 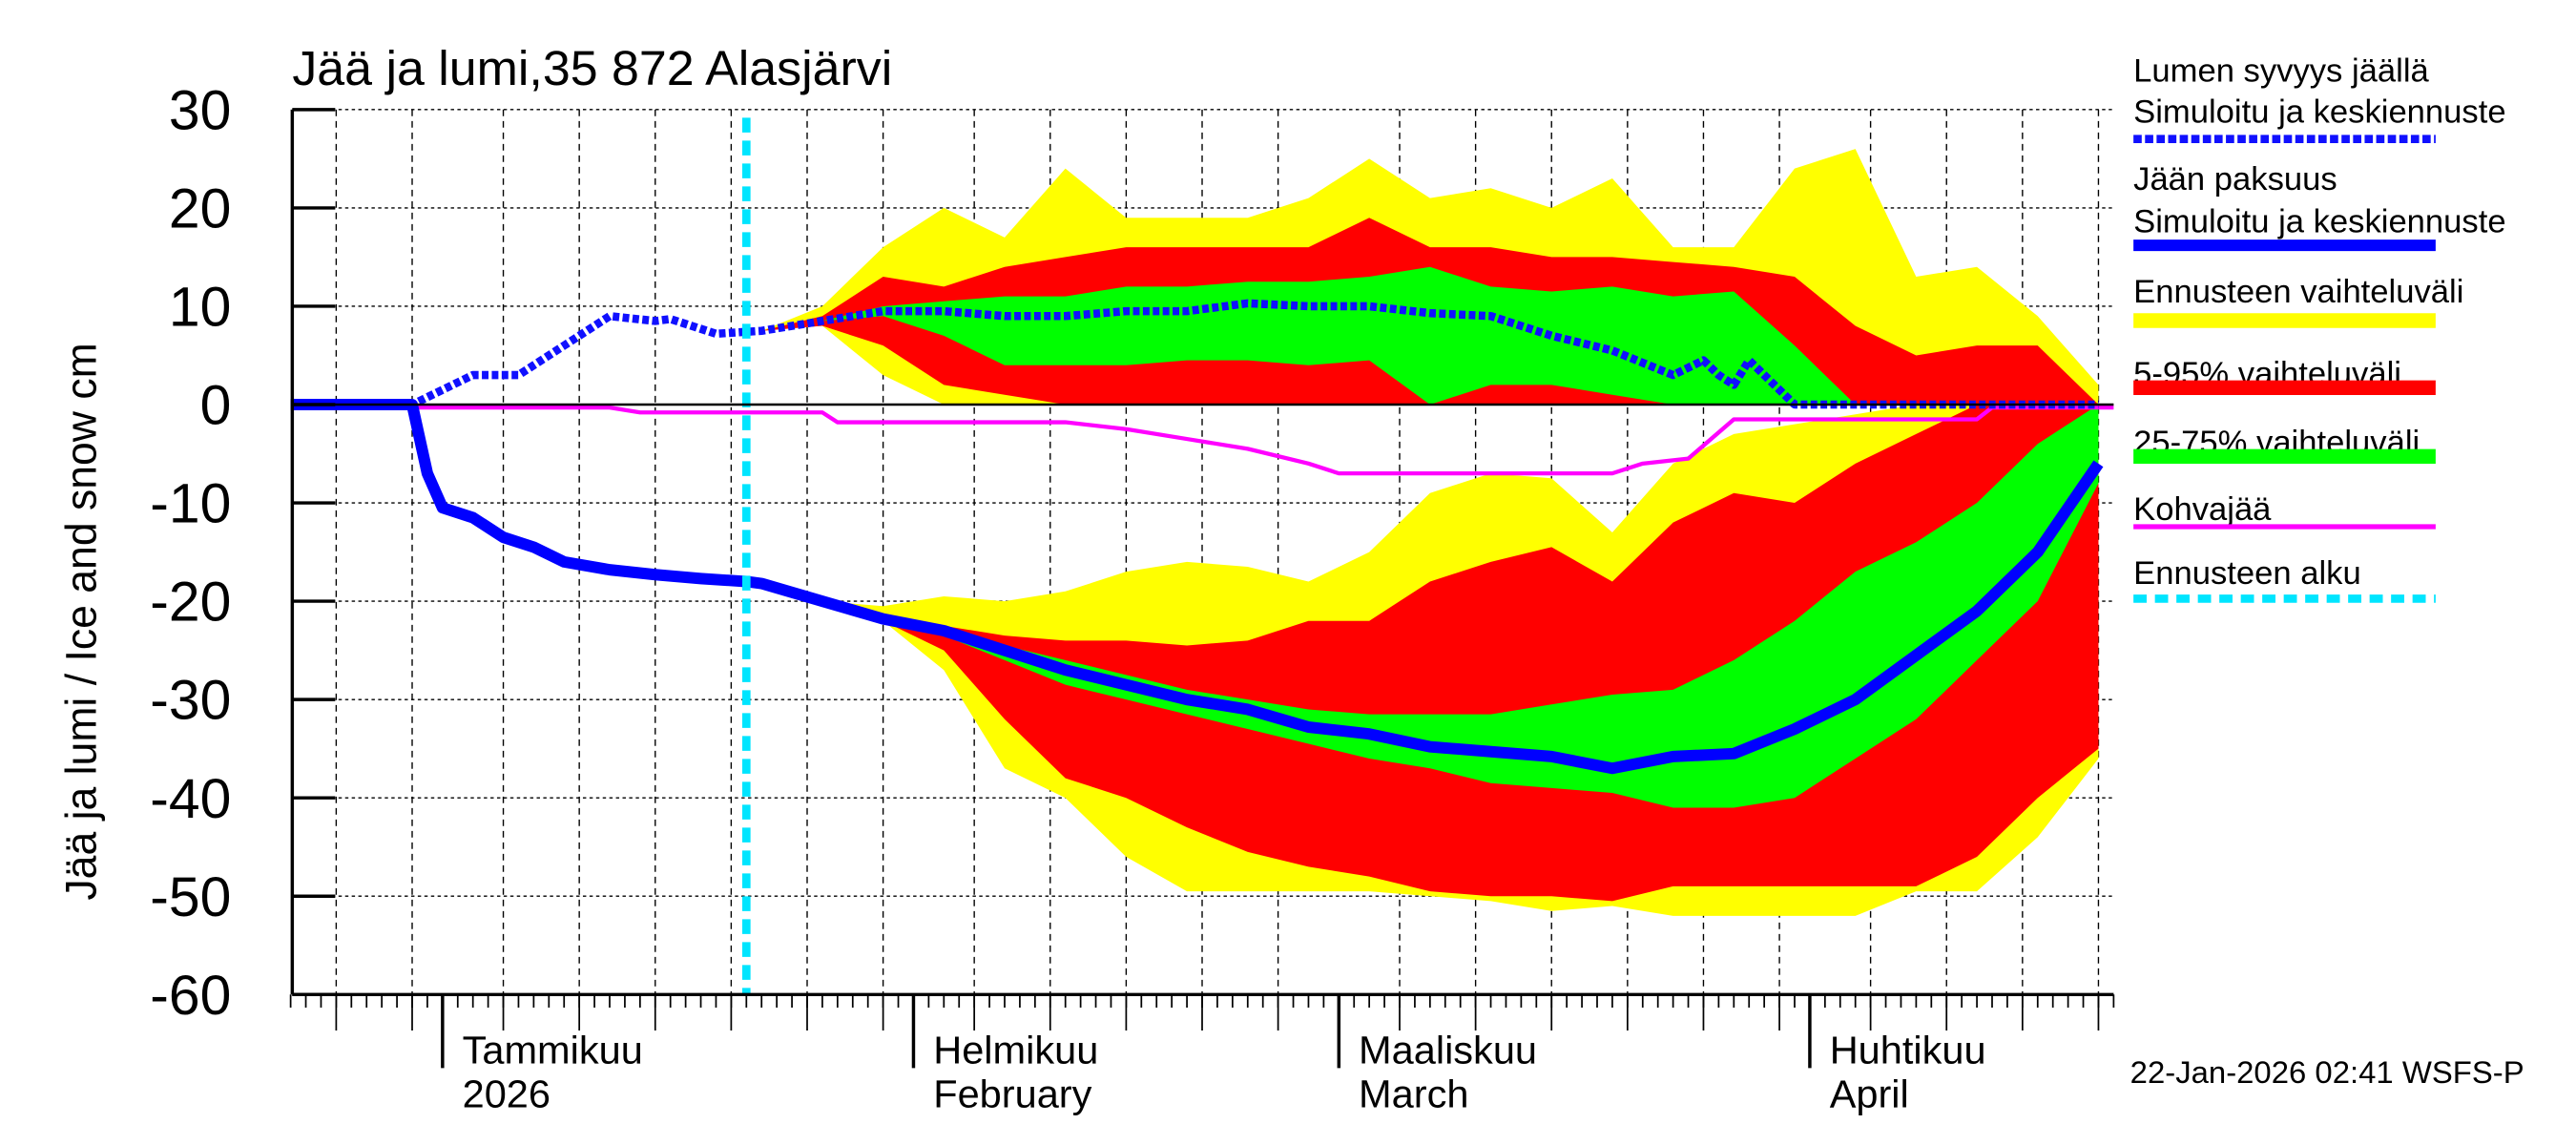 What do you see at coordinates (2235, 179) in the screenshot?
I see `legend-label: Jään paksuus` at bounding box center [2235, 179].